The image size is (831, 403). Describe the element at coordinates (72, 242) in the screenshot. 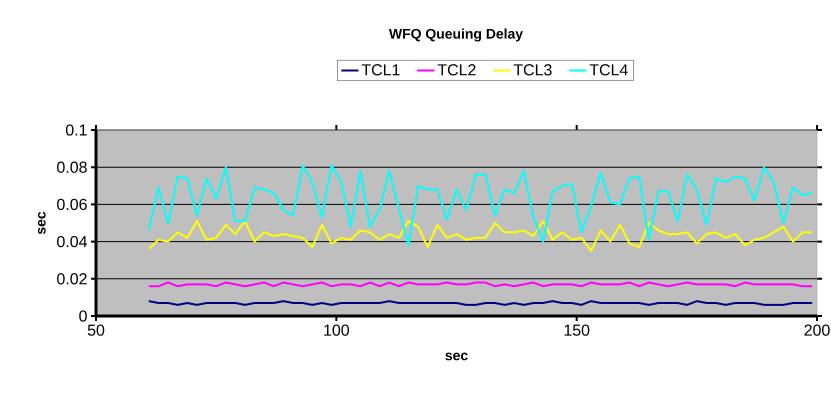

I see `y-tick-label: 0.04` at that location.